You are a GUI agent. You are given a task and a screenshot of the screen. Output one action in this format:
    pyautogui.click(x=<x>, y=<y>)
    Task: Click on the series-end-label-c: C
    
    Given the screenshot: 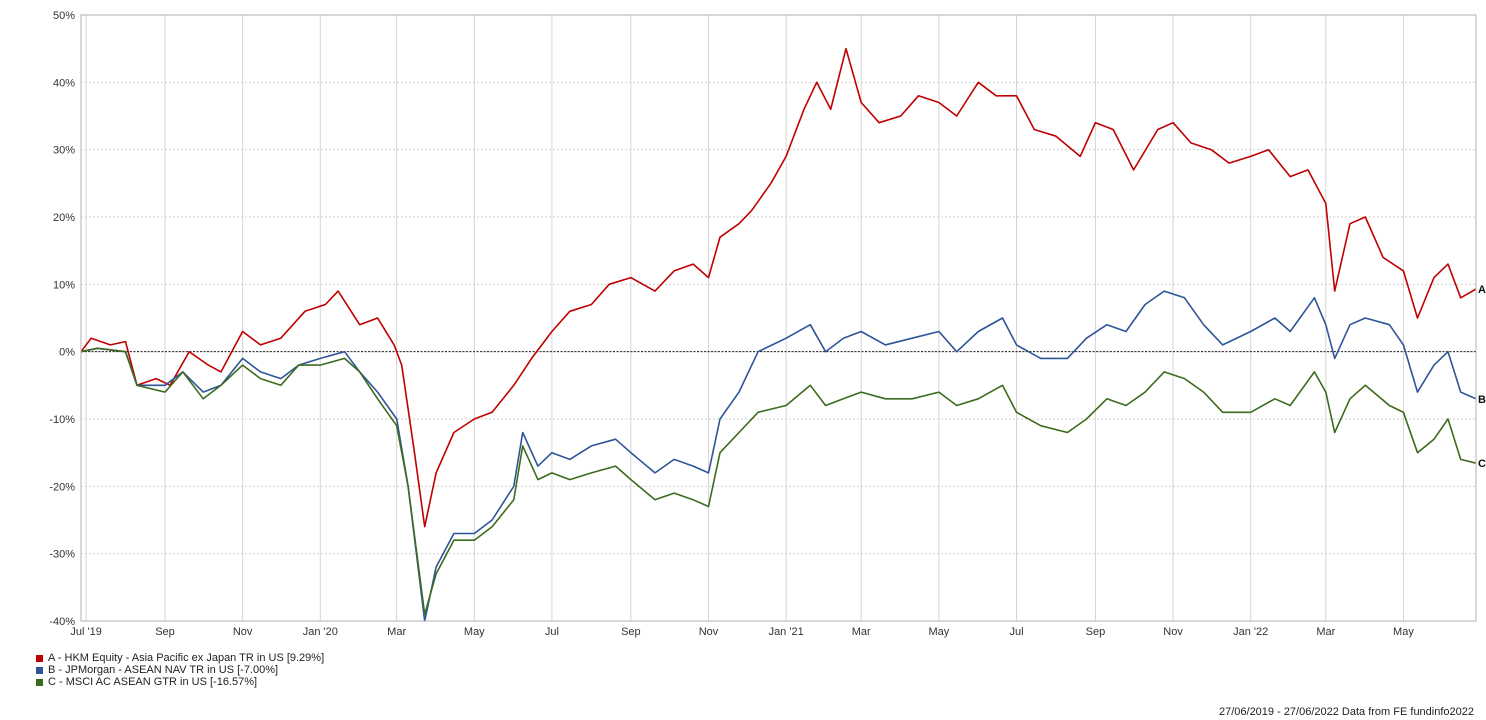 What is the action you would take?
    pyautogui.click(x=1482, y=464)
    